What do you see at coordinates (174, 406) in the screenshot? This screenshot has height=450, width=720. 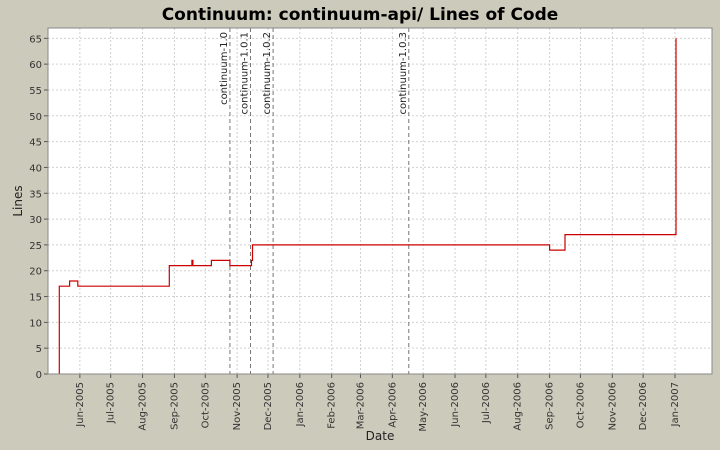 I see `x-tick-label: Sep-2005` at bounding box center [174, 406].